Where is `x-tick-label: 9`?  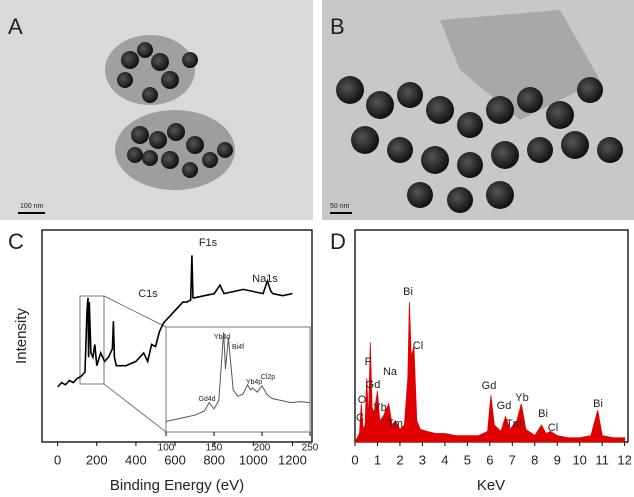
x-tick-label: 9 is located at coordinates (557, 459).